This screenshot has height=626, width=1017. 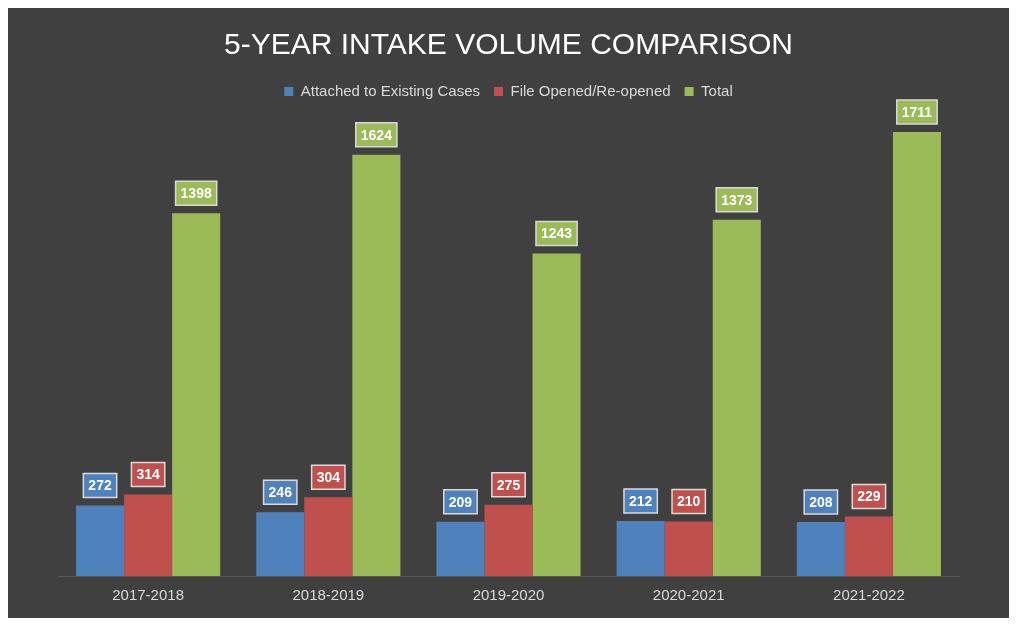 I want to click on data-label: 272, so click(x=100, y=485).